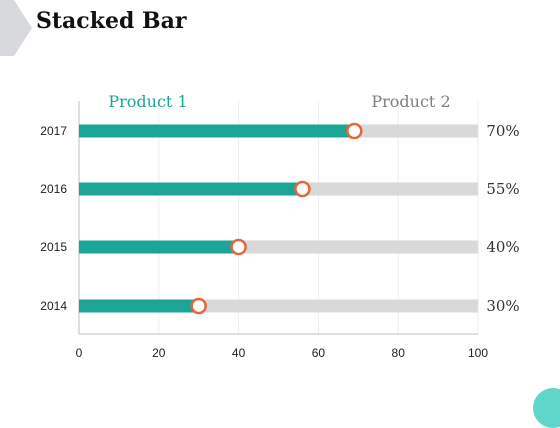  I want to click on marker-2014, so click(198, 306).